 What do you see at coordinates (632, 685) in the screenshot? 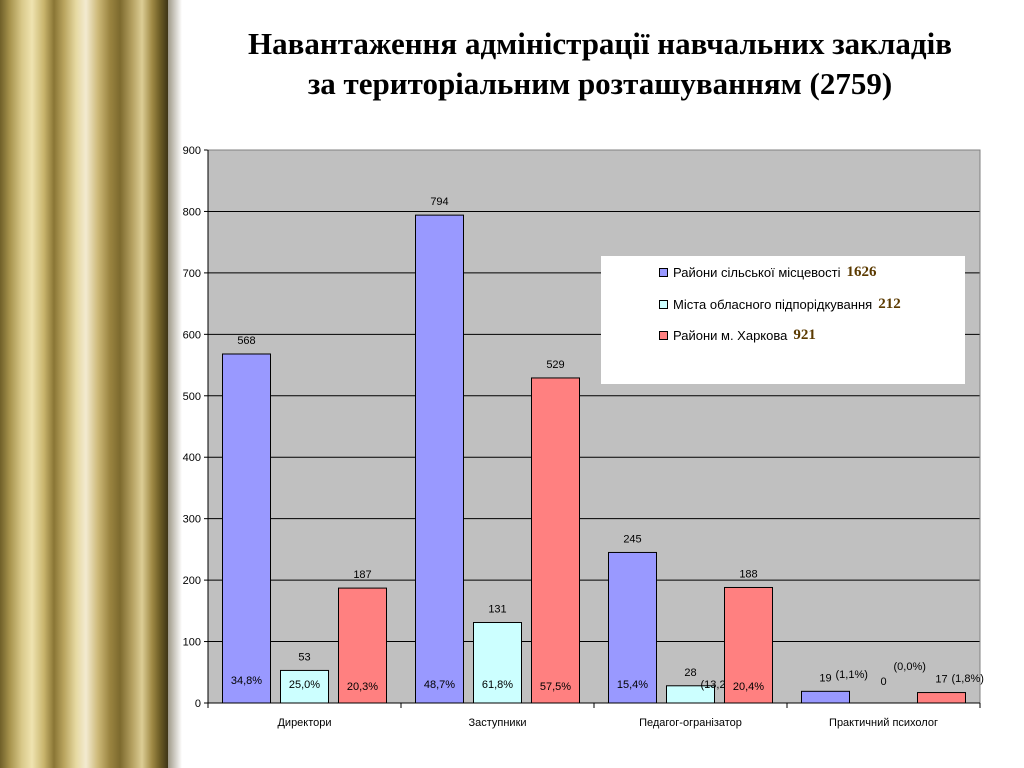
I see `percent-label: 15,4%` at bounding box center [632, 685].